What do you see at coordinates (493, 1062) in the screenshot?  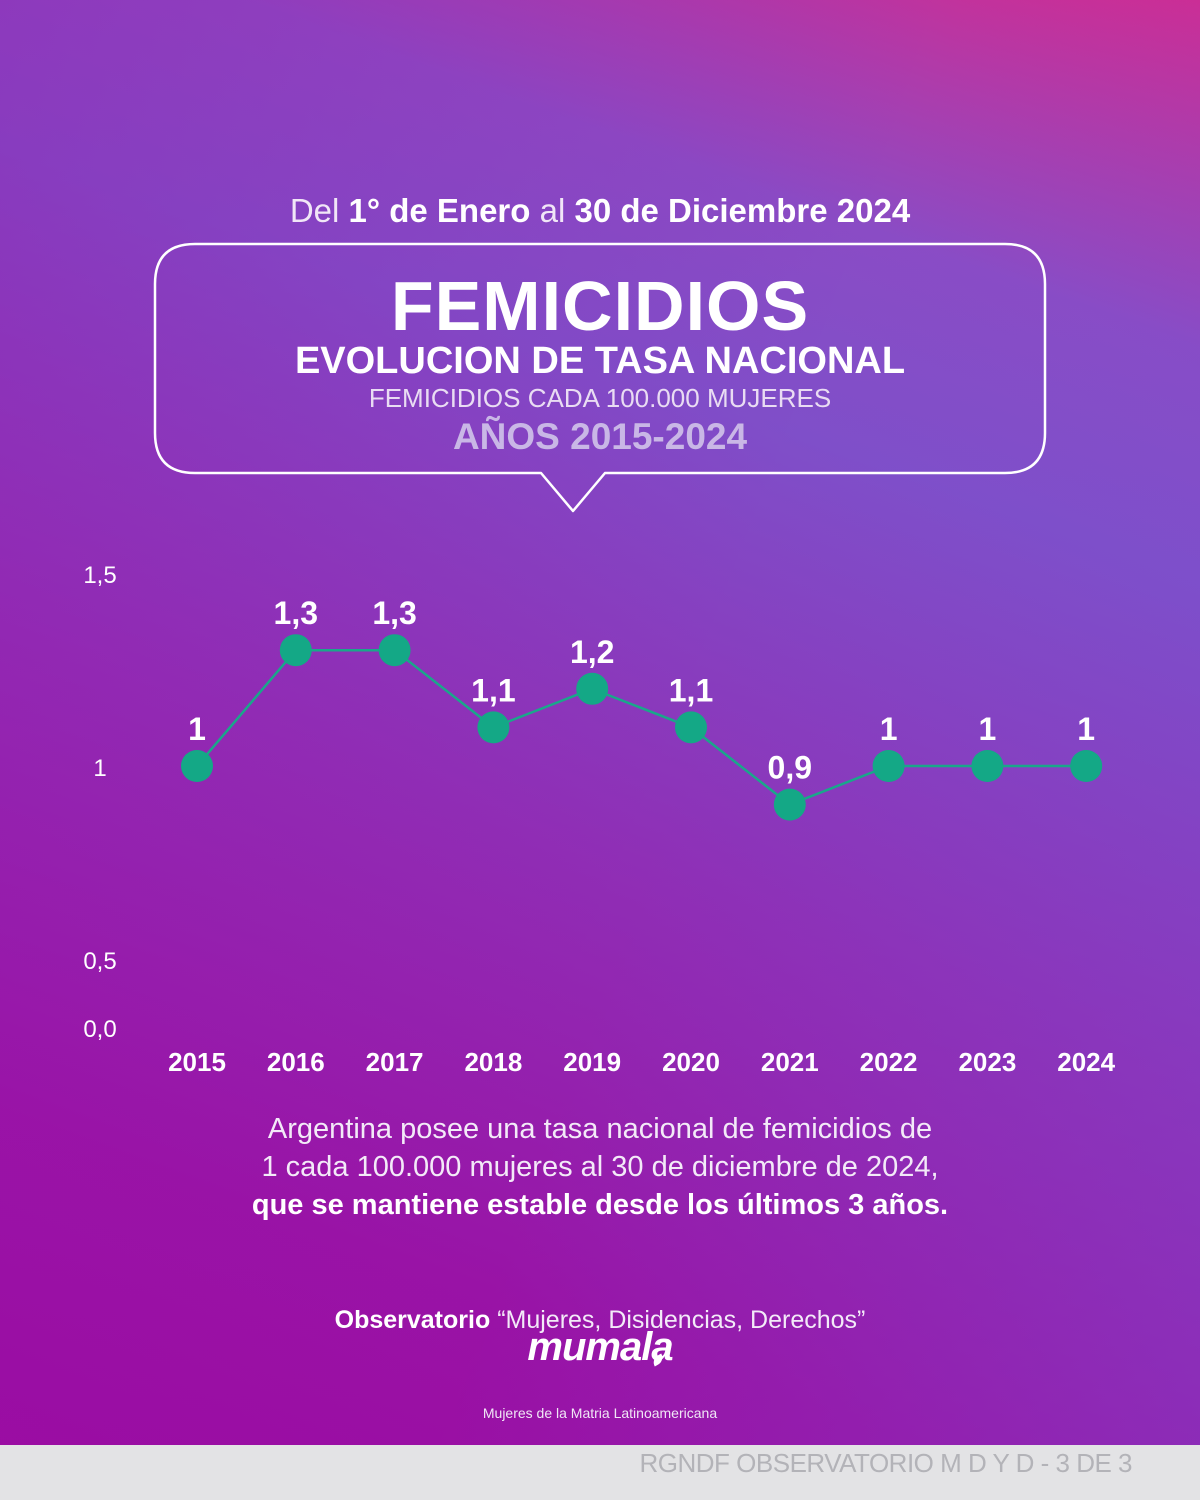 I see `x-tick-label: 2018` at bounding box center [493, 1062].